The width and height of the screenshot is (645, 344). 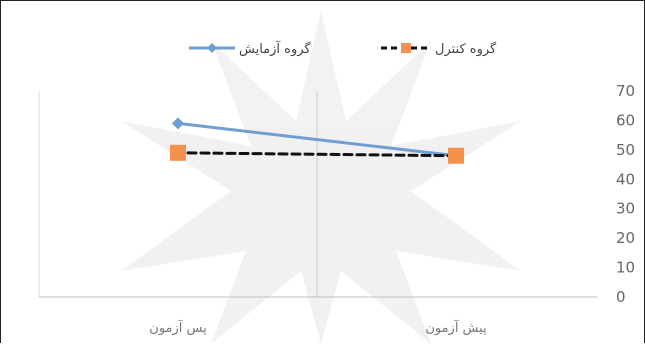 I want to click on legend-item: گروه کنترل, so click(x=439, y=49).